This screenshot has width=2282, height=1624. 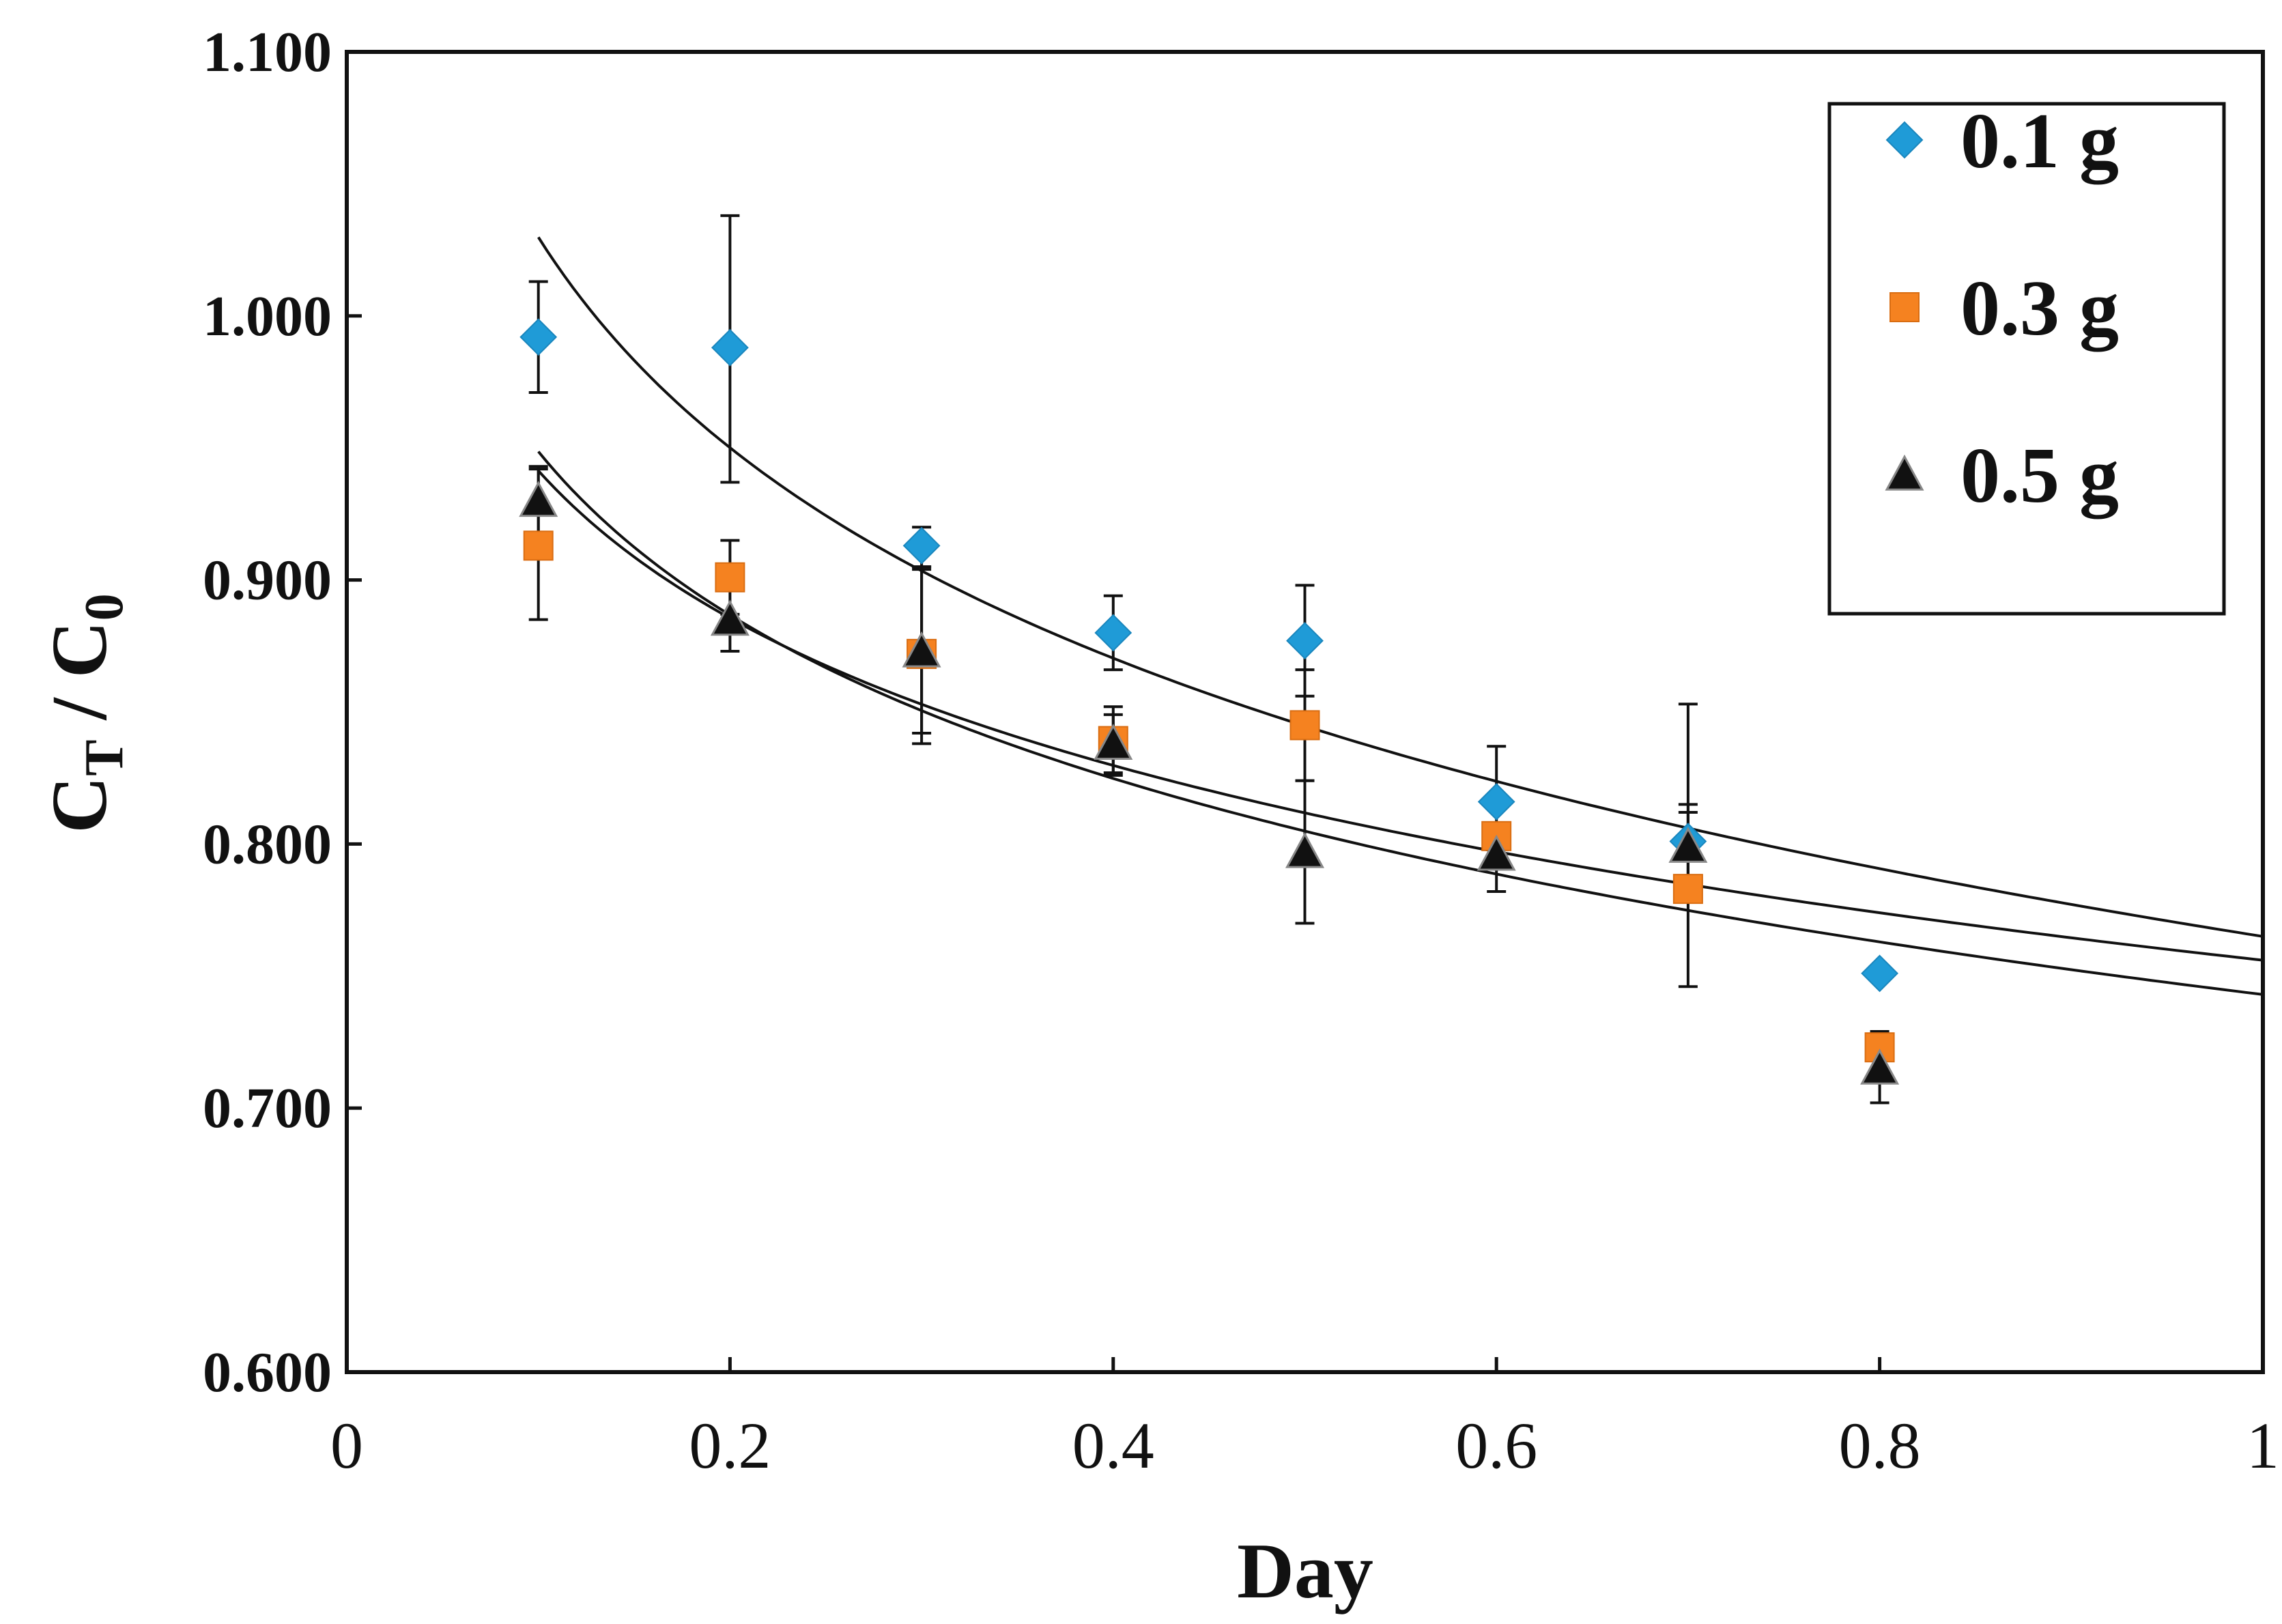 What do you see at coordinates (346, 1445) in the screenshot?
I see `x-tick-label: 0` at bounding box center [346, 1445].